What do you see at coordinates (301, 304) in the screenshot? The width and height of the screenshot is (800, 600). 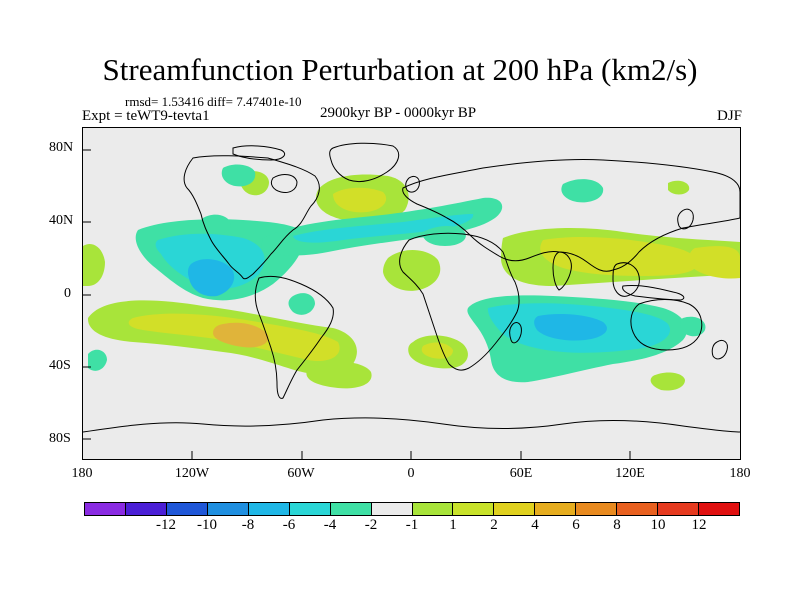 I see `south-central-pacific-negative` at bounding box center [301, 304].